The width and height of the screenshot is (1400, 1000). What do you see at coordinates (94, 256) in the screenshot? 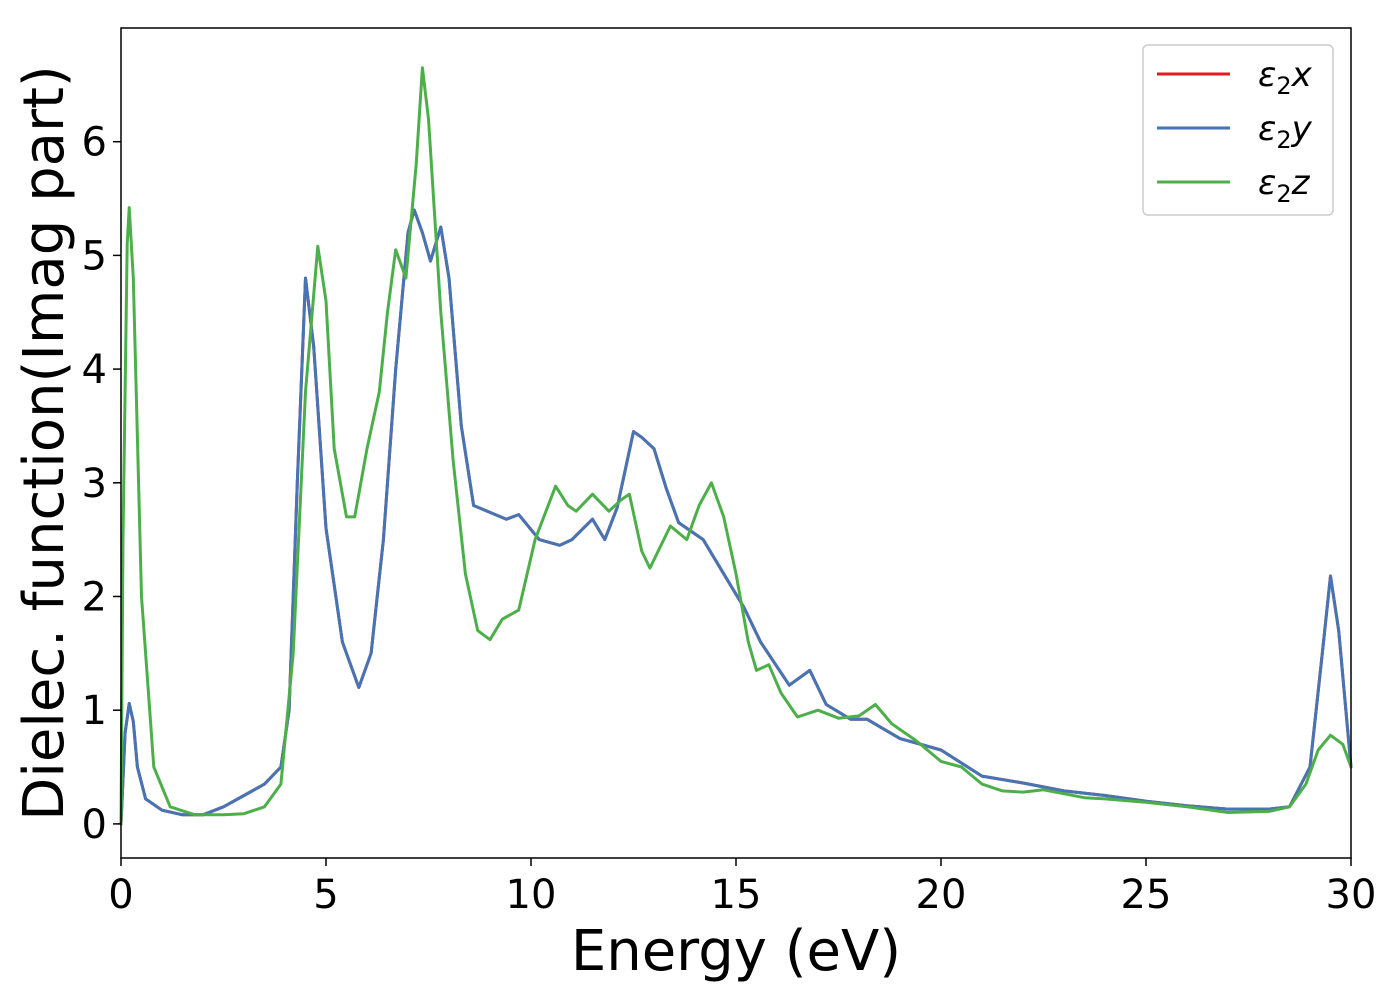
I see `y-tick-label: 5` at bounding box center [94, 256].